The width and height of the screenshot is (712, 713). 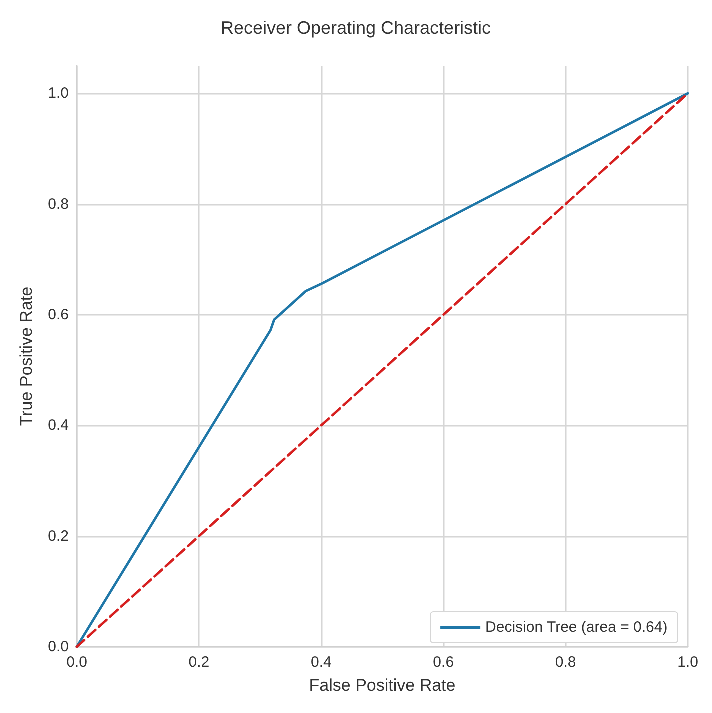 What do you see at coordinates (382, 685) in the screenshot?
I see `x-axis-title: False Positive Rate` at bounding box center [382, 685].